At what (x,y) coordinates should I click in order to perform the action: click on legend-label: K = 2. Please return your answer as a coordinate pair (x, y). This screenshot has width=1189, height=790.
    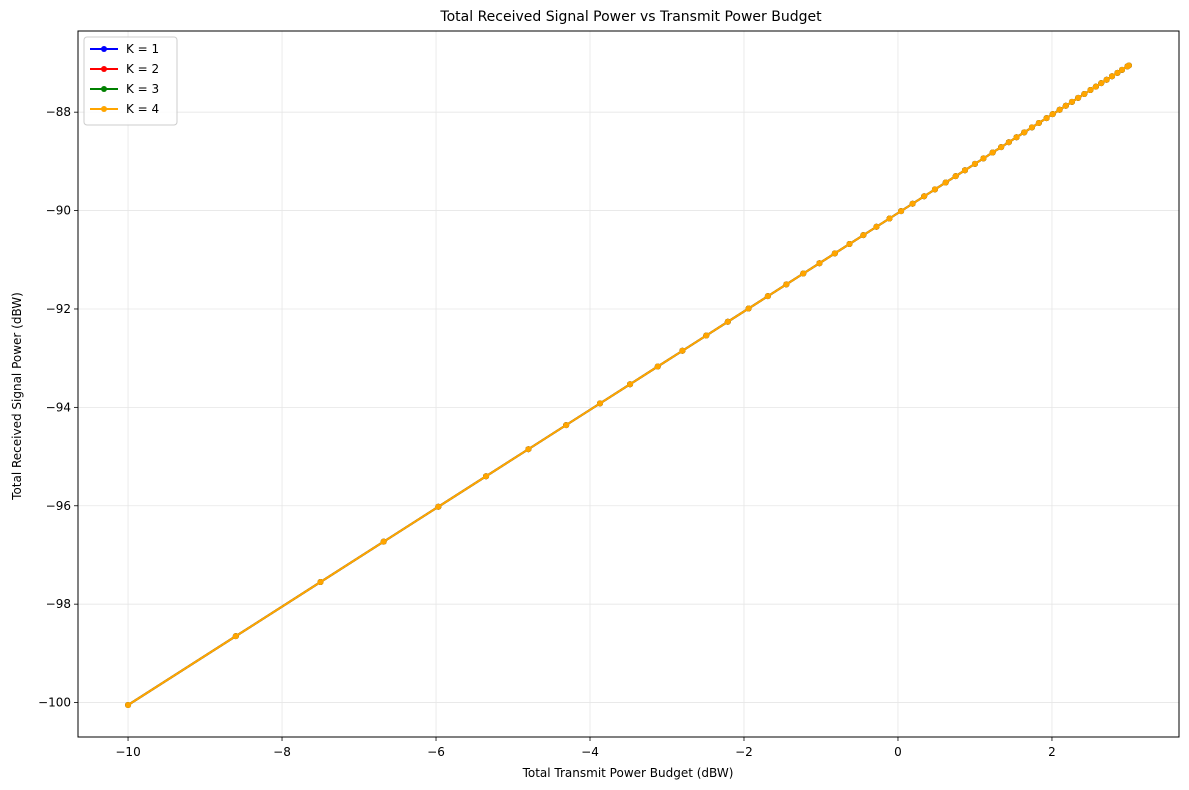
    Looking at the image, I should click on (142, 69).